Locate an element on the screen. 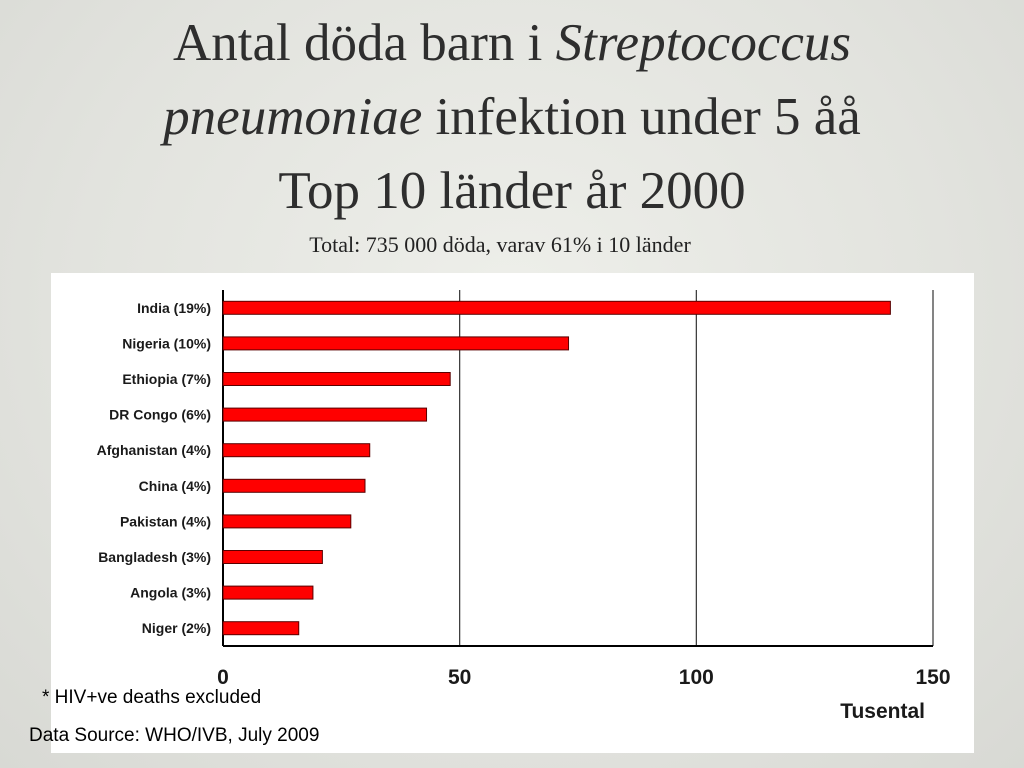 Image resolution: width=1024 pixels, height=768 pixels. x-tick-label: 100 is located at coordinates (696, 677).